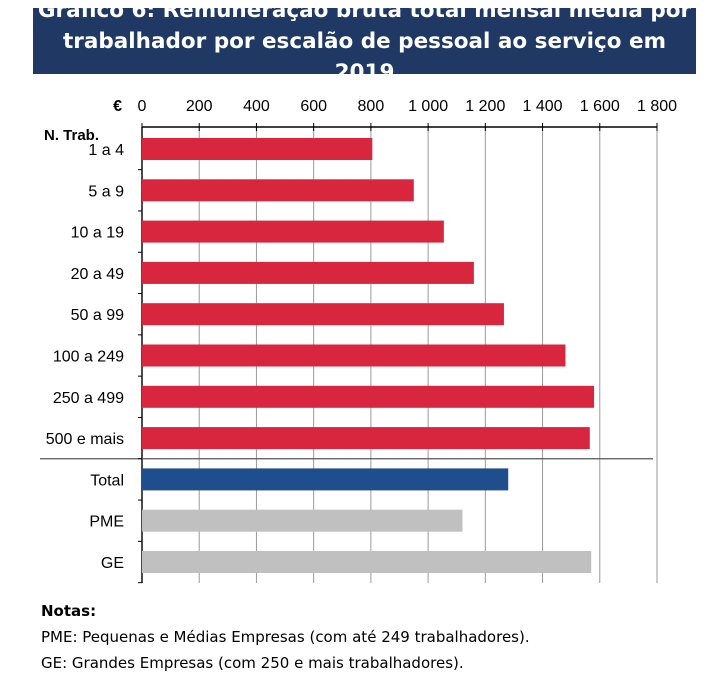 This screenshot has height=684, width=712. I want to click on x-tick-label: 1 000, so click(428, 106).